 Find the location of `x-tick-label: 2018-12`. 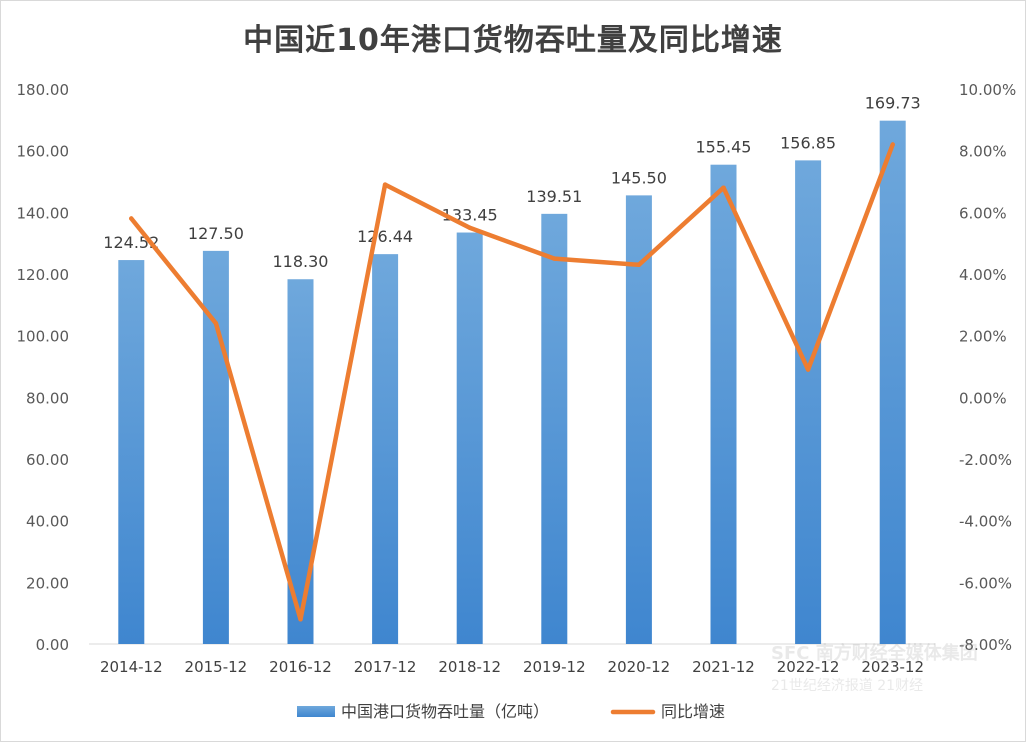

x-tick-label: 2018-12 is located at coordinates (469, 667).